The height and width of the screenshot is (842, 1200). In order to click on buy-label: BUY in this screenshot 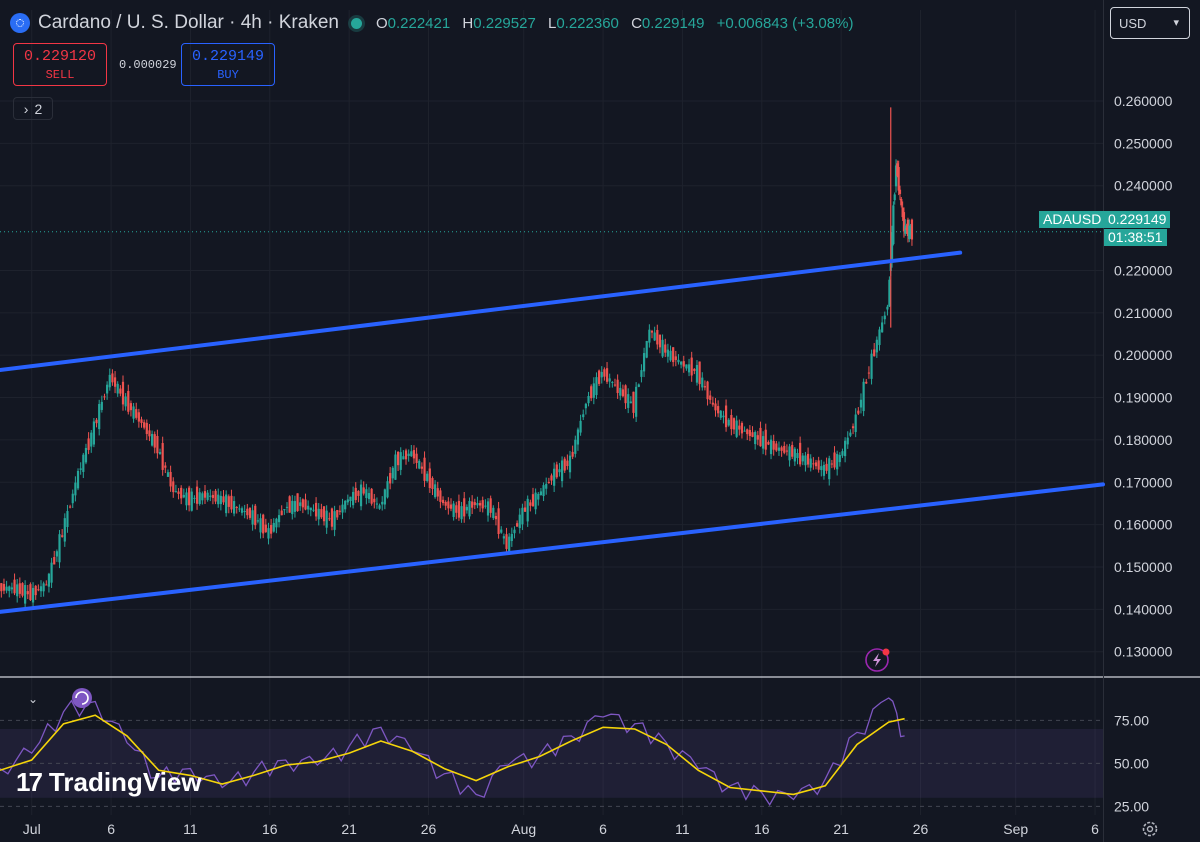, I will do `click(228, 75)`.